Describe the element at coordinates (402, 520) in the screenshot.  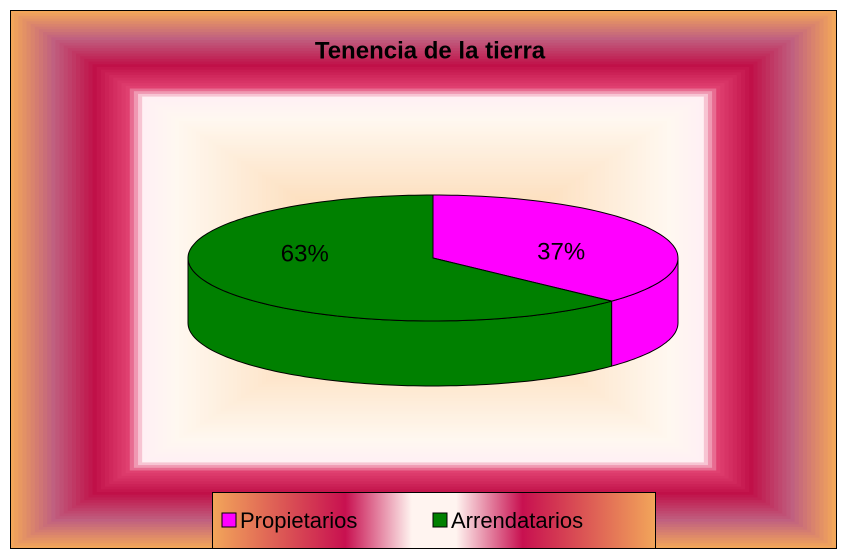
I see `legend: Propietarios Arrendatarios` at that location.